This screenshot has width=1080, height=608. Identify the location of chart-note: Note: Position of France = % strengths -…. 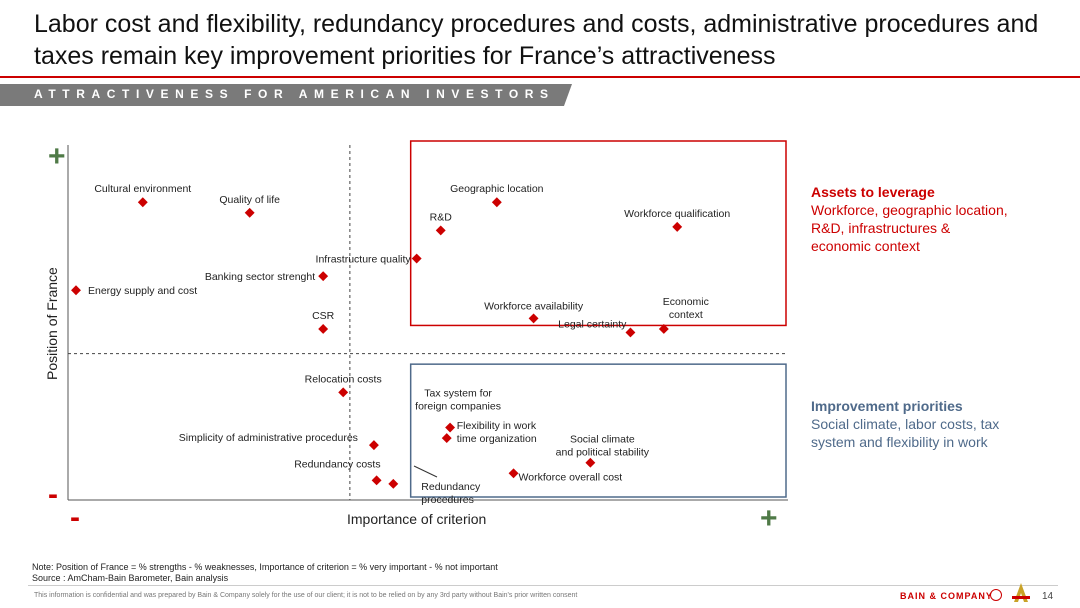
(265, 567).